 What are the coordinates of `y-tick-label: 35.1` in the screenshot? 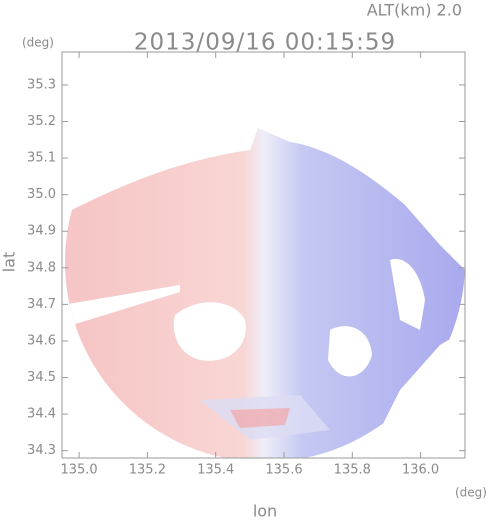 It's located at (41, 158).